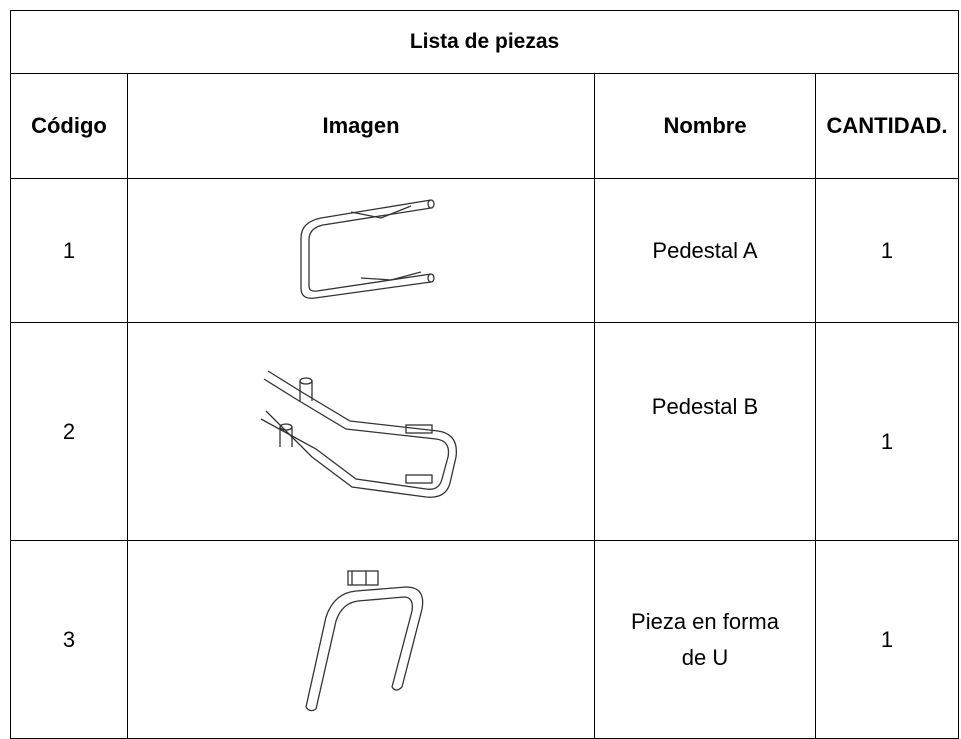 Image resolution: width=961 pixels, height=739 pixels. I want to click on code-cell: 2, so click(69, 431).